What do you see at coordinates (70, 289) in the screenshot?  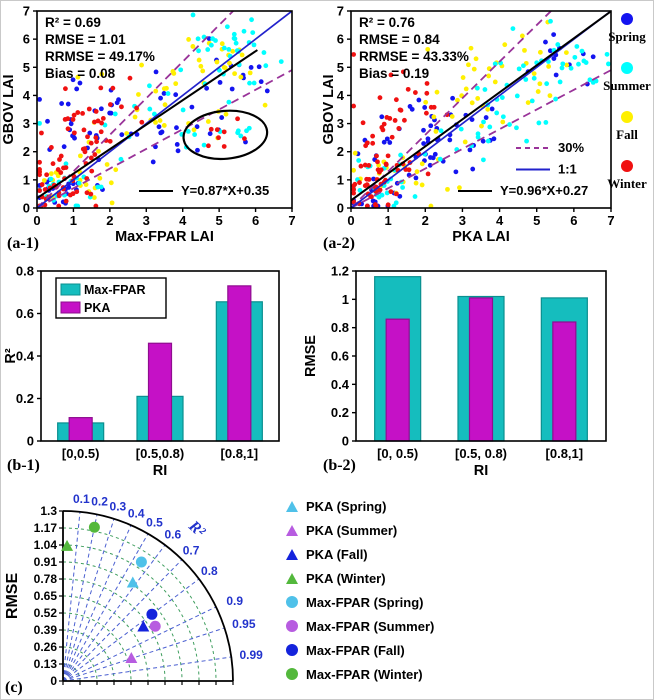 I see `legend-swatch` at bounding box center [70, 289].